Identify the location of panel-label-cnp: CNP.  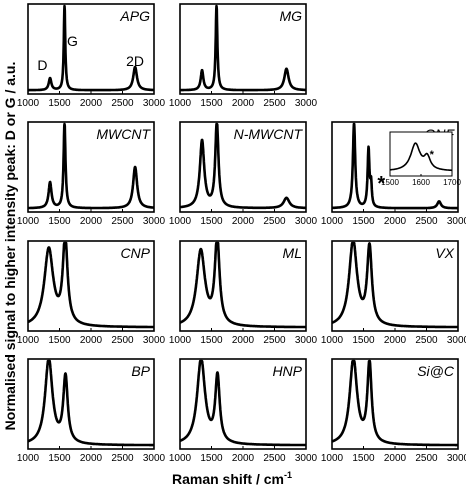
(135, 253).